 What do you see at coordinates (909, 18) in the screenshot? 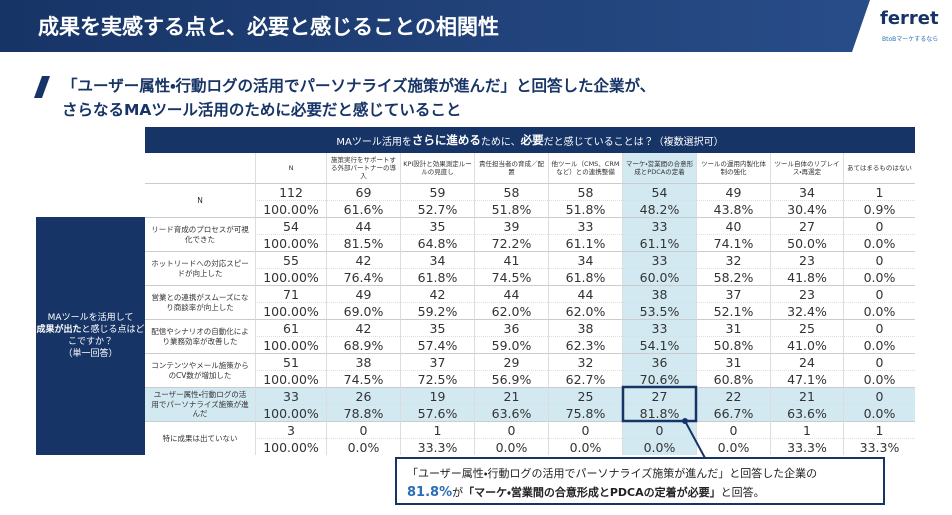
I see `logo-text: ferret` at bounding box center [909, 18].